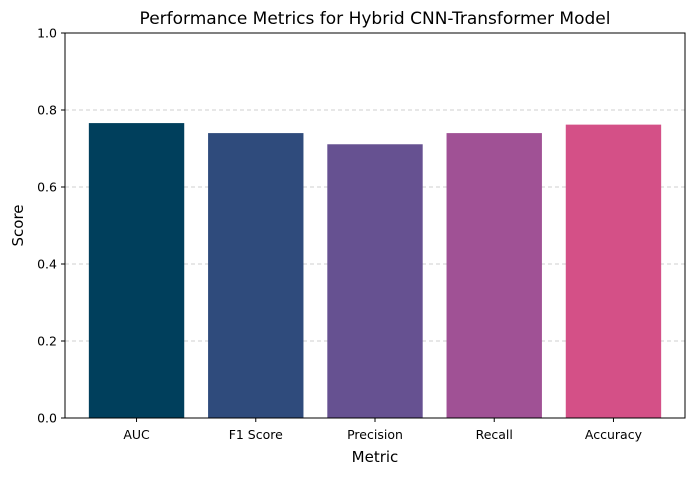 This screenshot has height=479, width=695. I want to click on y-tick-label: 0.0, so click(47, 418).